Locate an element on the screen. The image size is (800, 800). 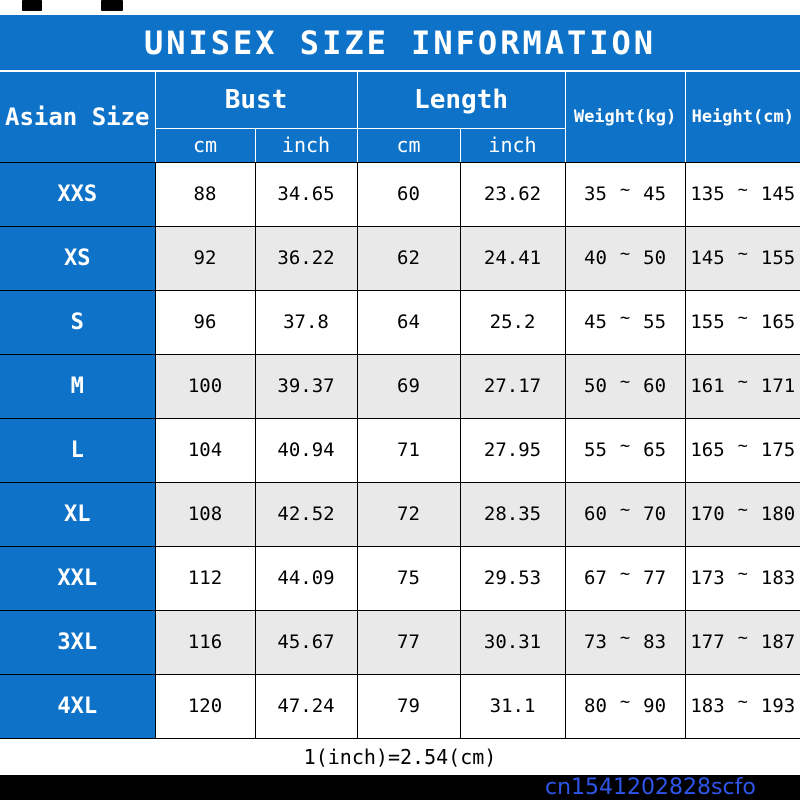
table-row: XS 92 36.22 62 24.41 40 ~50 145 ~155 is located at coordinates (400, 258).